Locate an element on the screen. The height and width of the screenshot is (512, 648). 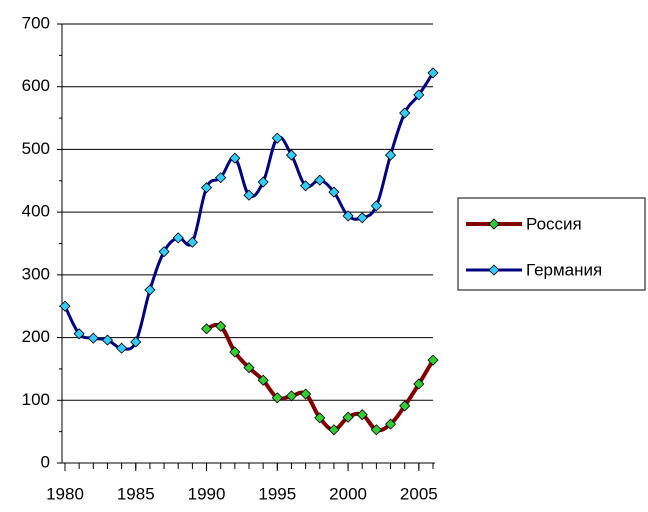
x-tick-label: 1985 is located at coordinates (136, 493).